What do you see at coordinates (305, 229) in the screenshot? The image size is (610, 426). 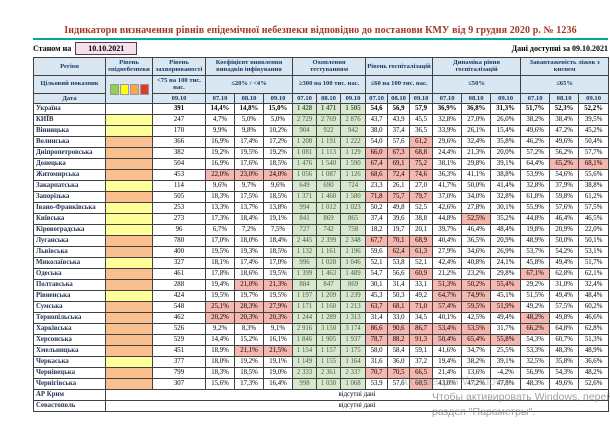 I see `data-cell: 727` at bounding box center [305, 229].